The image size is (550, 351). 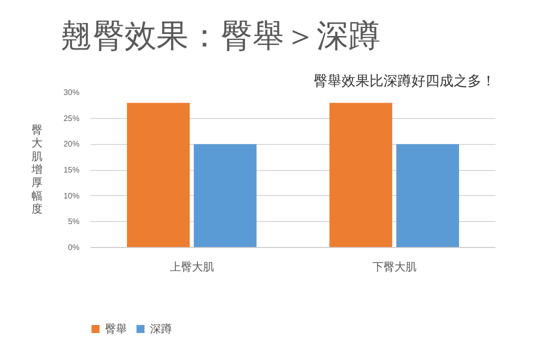 I want to click on y-axis-title: 臀大肌增厚幅度, so click(x=36, y=170).